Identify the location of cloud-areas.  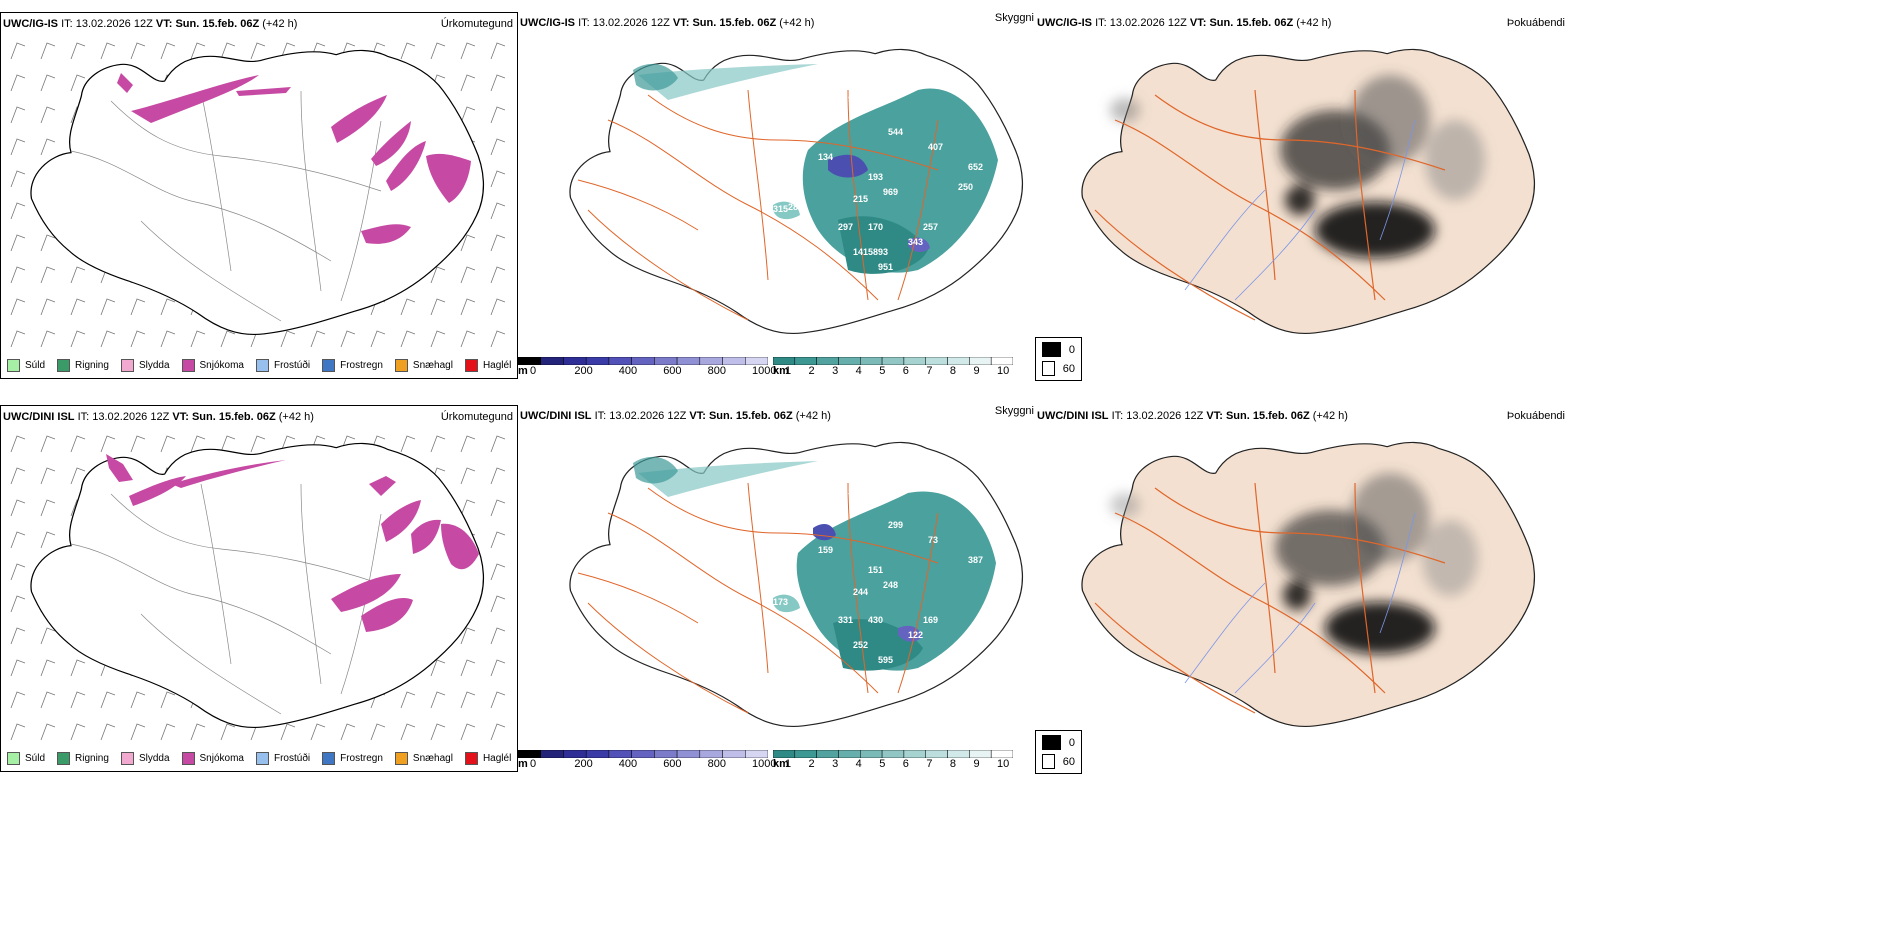
(815, 168).